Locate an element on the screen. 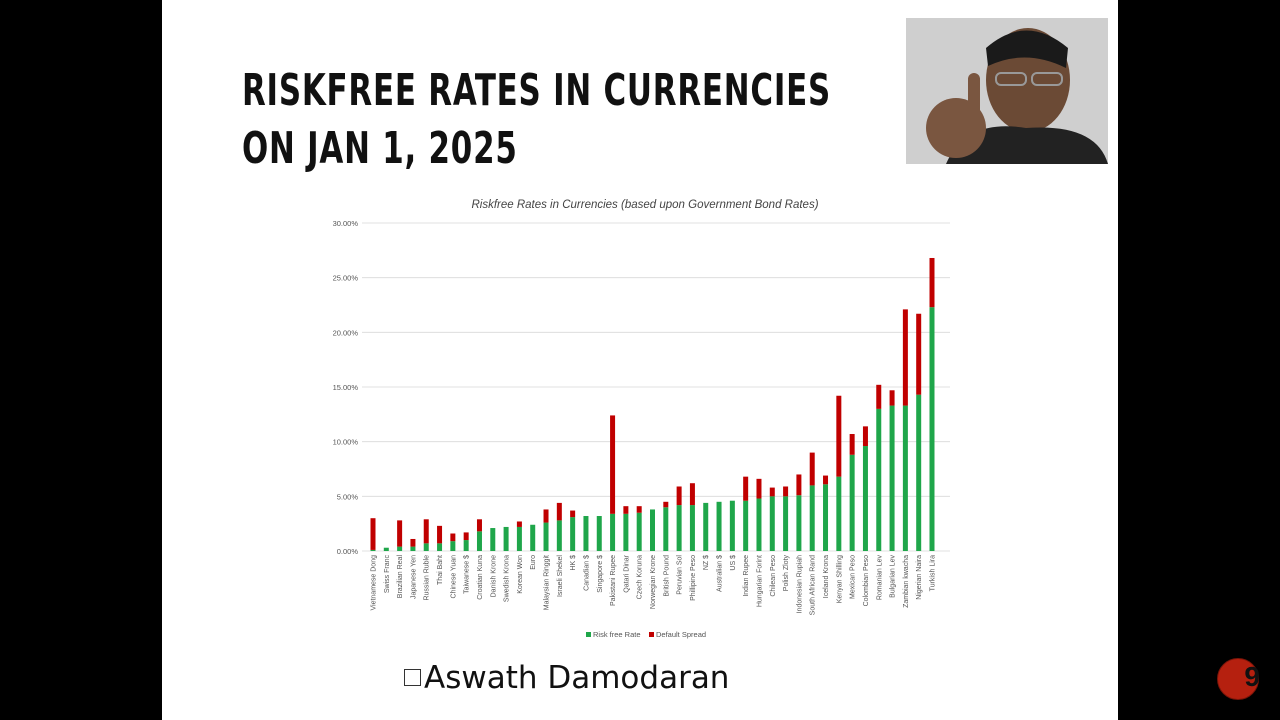  page-number-badge: 9 is located at coordinates (1238, 679).